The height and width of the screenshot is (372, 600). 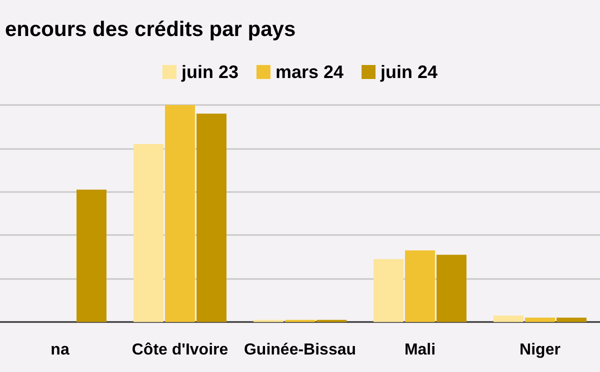 I want to click on x-tick-label: Guinée-Bissau, so click(x=300, y=350).